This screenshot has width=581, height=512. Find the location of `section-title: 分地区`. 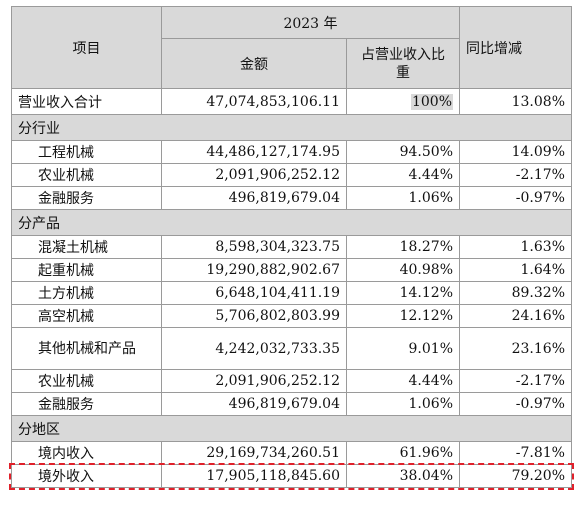

section-title: 分地区 is located at coordinates (291, 428).